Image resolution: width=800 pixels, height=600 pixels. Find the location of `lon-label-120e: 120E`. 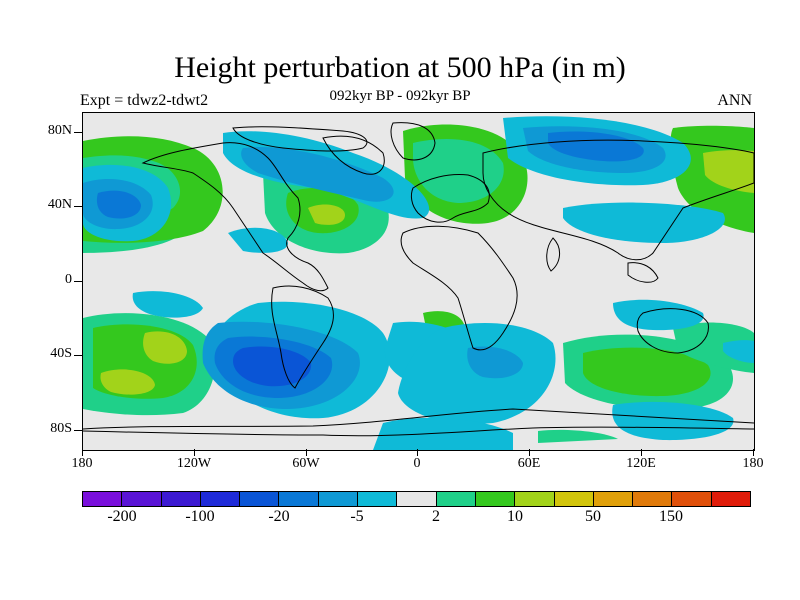

lon-label-120e: 120E is located at coordinates (641, 463).